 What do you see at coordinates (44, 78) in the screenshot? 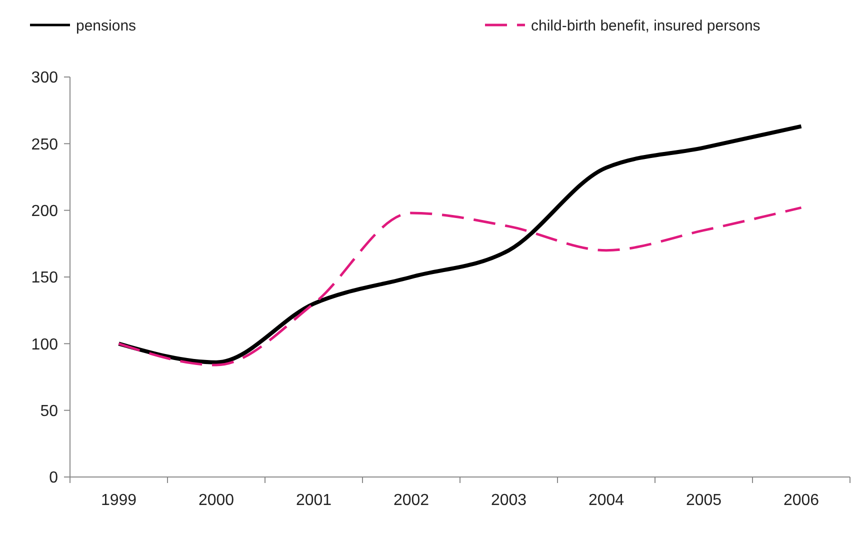
I see `y-tick-label: 300` at bounding box center [44, 78].